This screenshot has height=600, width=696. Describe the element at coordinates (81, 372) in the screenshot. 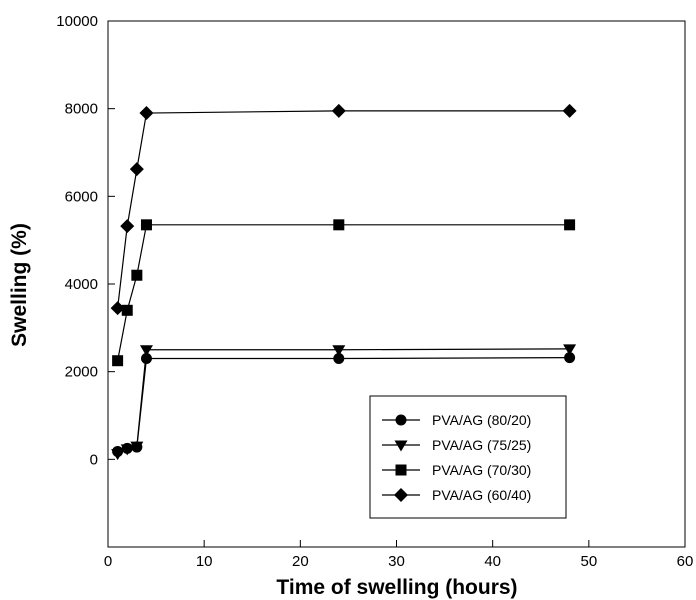

I see `y-tick-label: 2000` at that location.